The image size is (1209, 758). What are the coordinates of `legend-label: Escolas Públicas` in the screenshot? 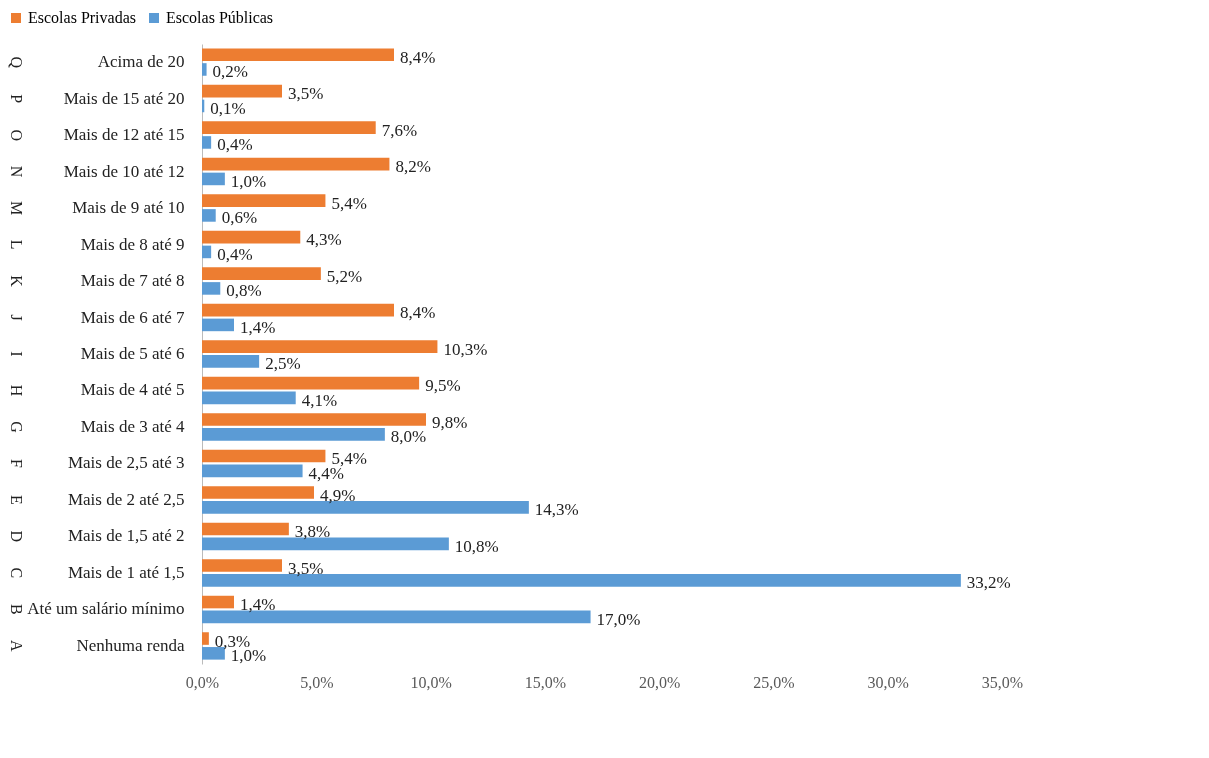 It's located at (220, 17).